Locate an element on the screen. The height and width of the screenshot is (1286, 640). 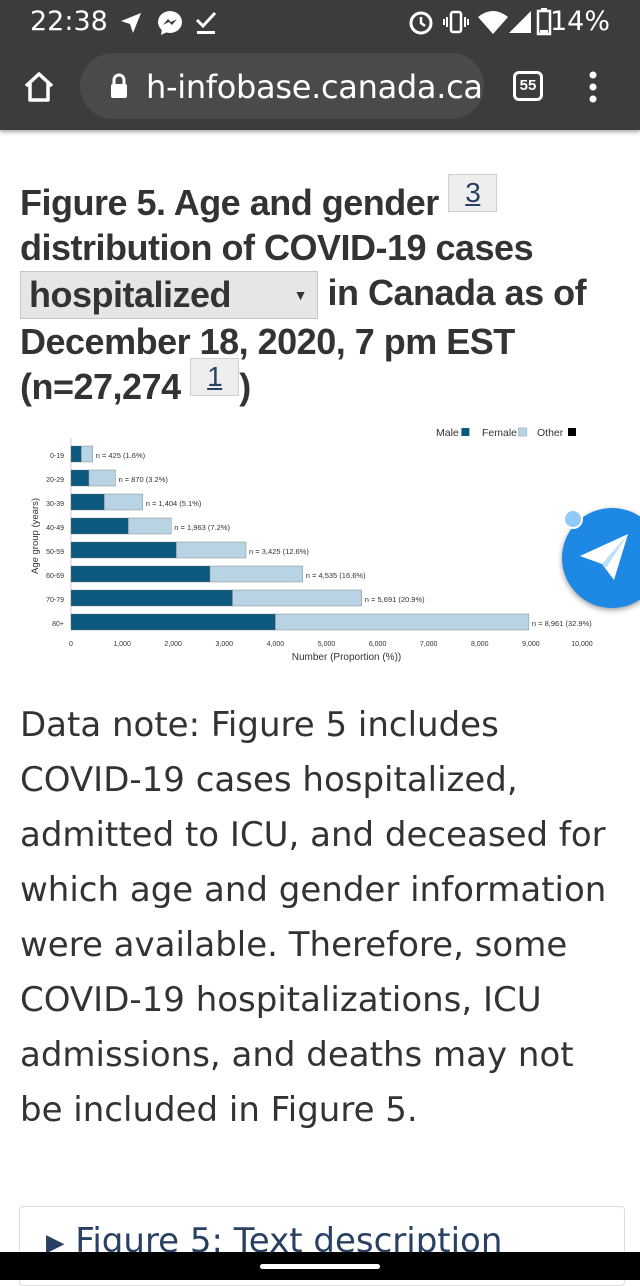
vibrate-icon is located at coordinates (456, 22).